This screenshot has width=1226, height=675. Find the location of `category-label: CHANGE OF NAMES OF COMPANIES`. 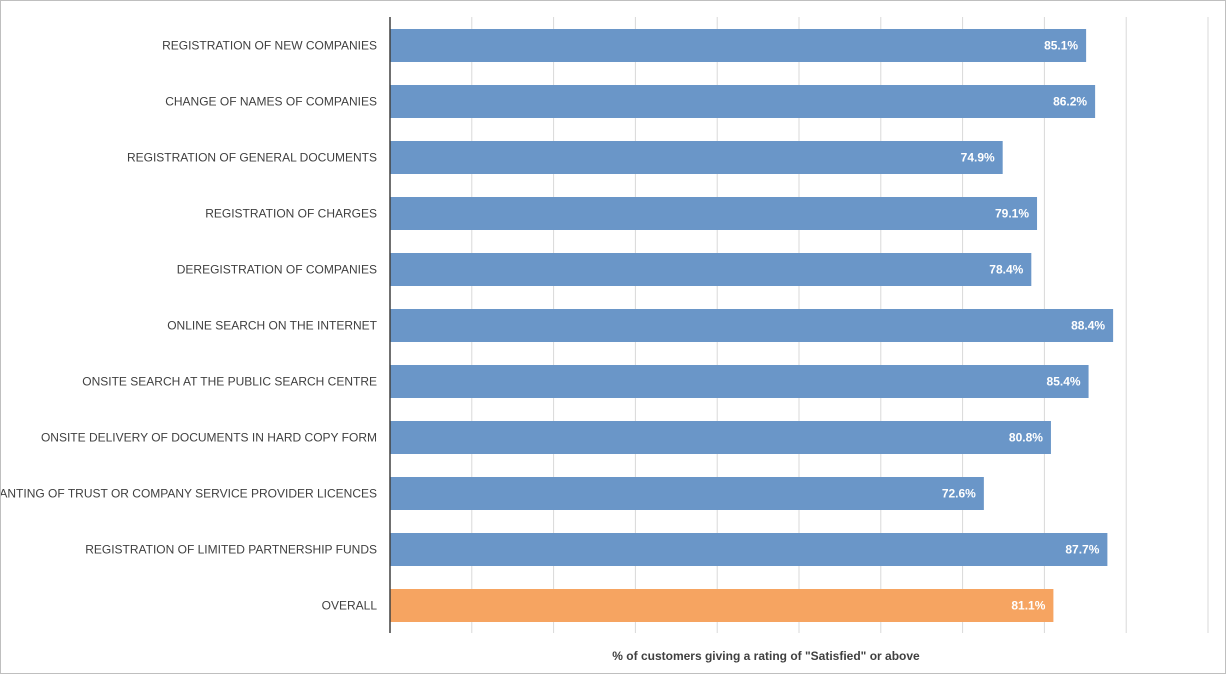

category-label: CHANGE OF NAMES OF COMPANIES is located at coordinates (271, 102).